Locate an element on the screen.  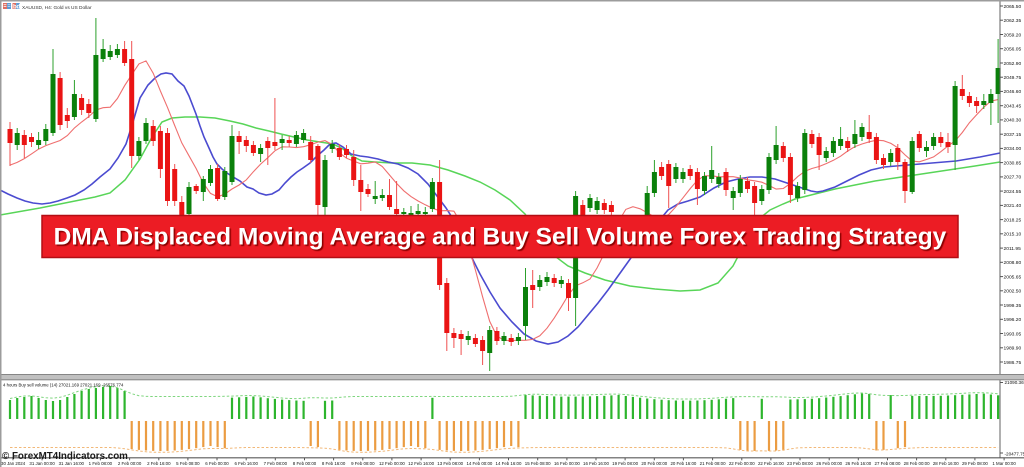
svg-text: 20 Feb 00:00 is located at coordinates (654, 463).